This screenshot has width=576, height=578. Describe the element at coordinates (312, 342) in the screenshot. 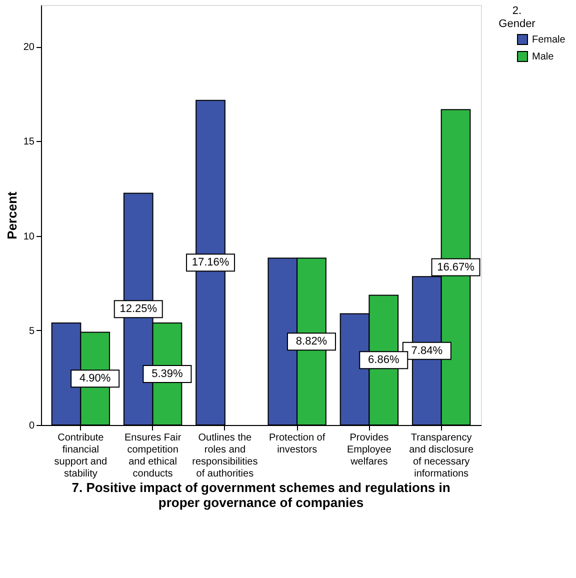

I see `data-label: 8.82%` at that location.